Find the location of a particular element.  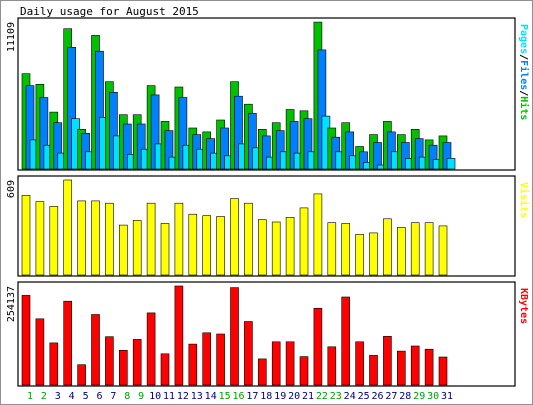

visits-axis-label-part: Visits is located at coordinates (524, 200).